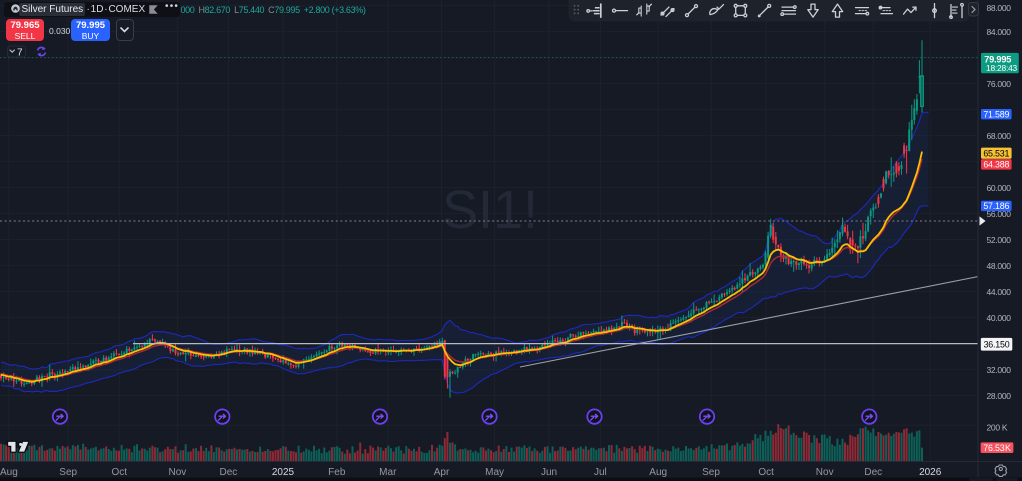 This screenshot has width=1022, height=481. Describe the element at coordinates (999, 370) in the screenshot. I see `svg-text: 32.000` at that location.